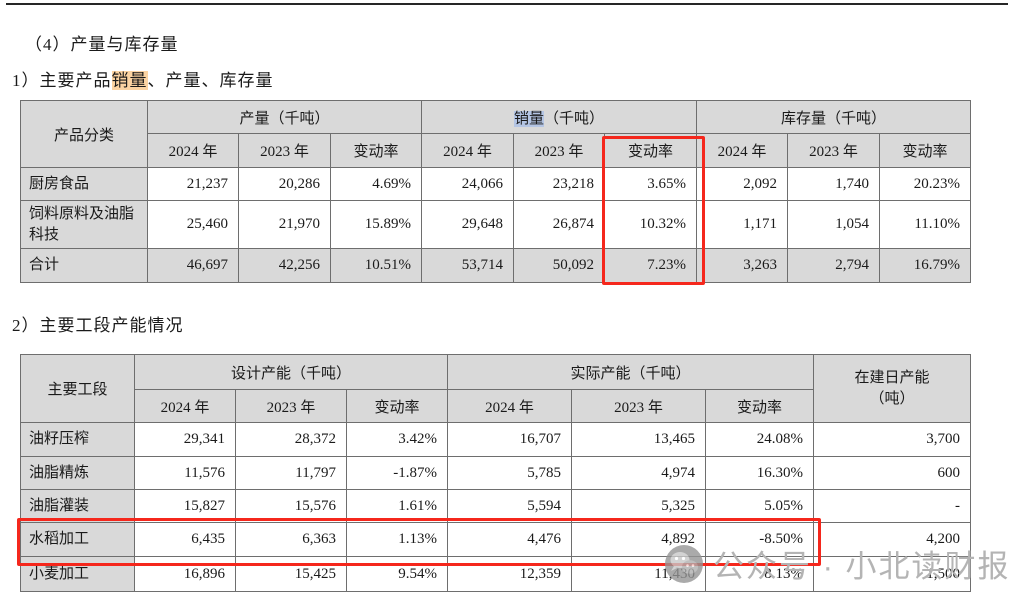 The height and width of the screenshot is (610, 1014). I want to click on table2-group-actual-capacity: 实际产能（千吨）, so click(630, 372).